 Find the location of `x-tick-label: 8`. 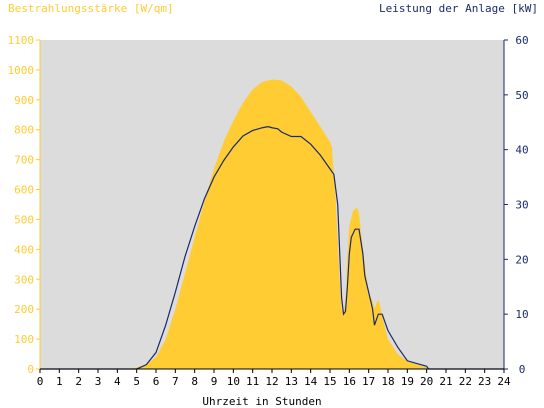

x-tick-label: 8 is located at coordinates (194, 381).